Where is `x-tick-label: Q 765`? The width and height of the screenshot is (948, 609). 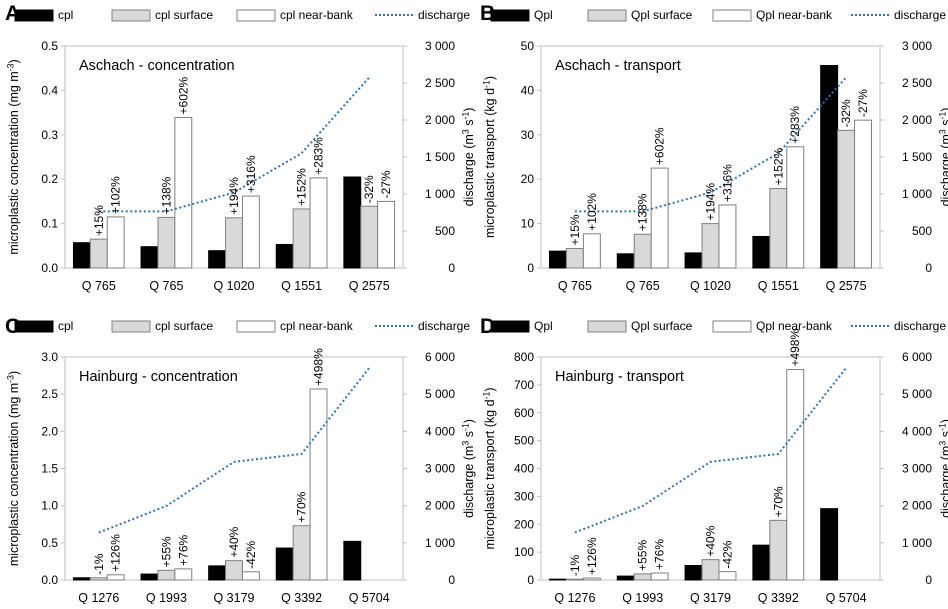 x-tick-label: Q 765 is located at coordinates (575, 286).